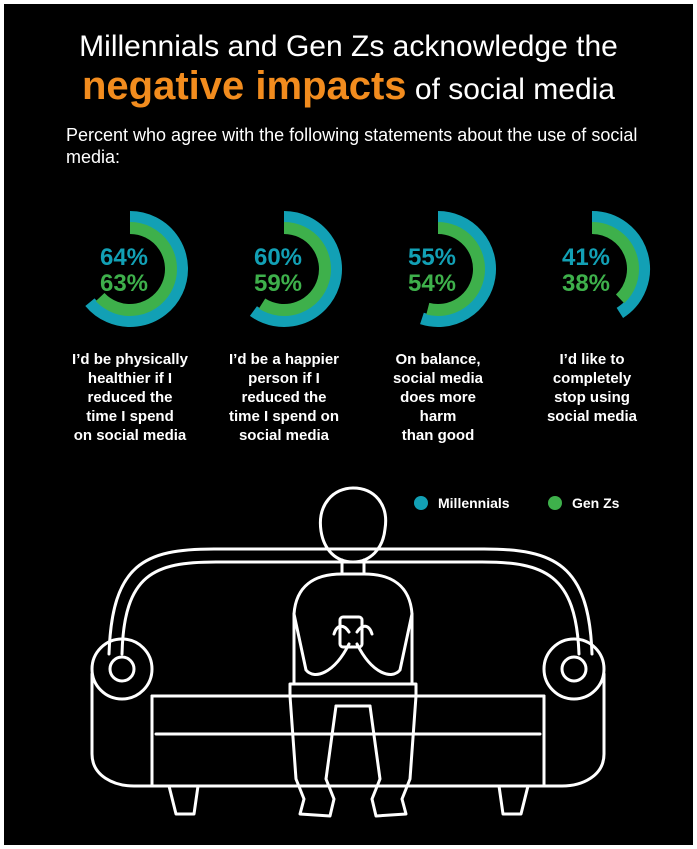 The height and width of the screenshot is (849, 697). Describe the element at coordinates (367, 269) in the screenshot. I see `donut-charts: 64%63% 60%59% 55%54% 41%38%` at that location.